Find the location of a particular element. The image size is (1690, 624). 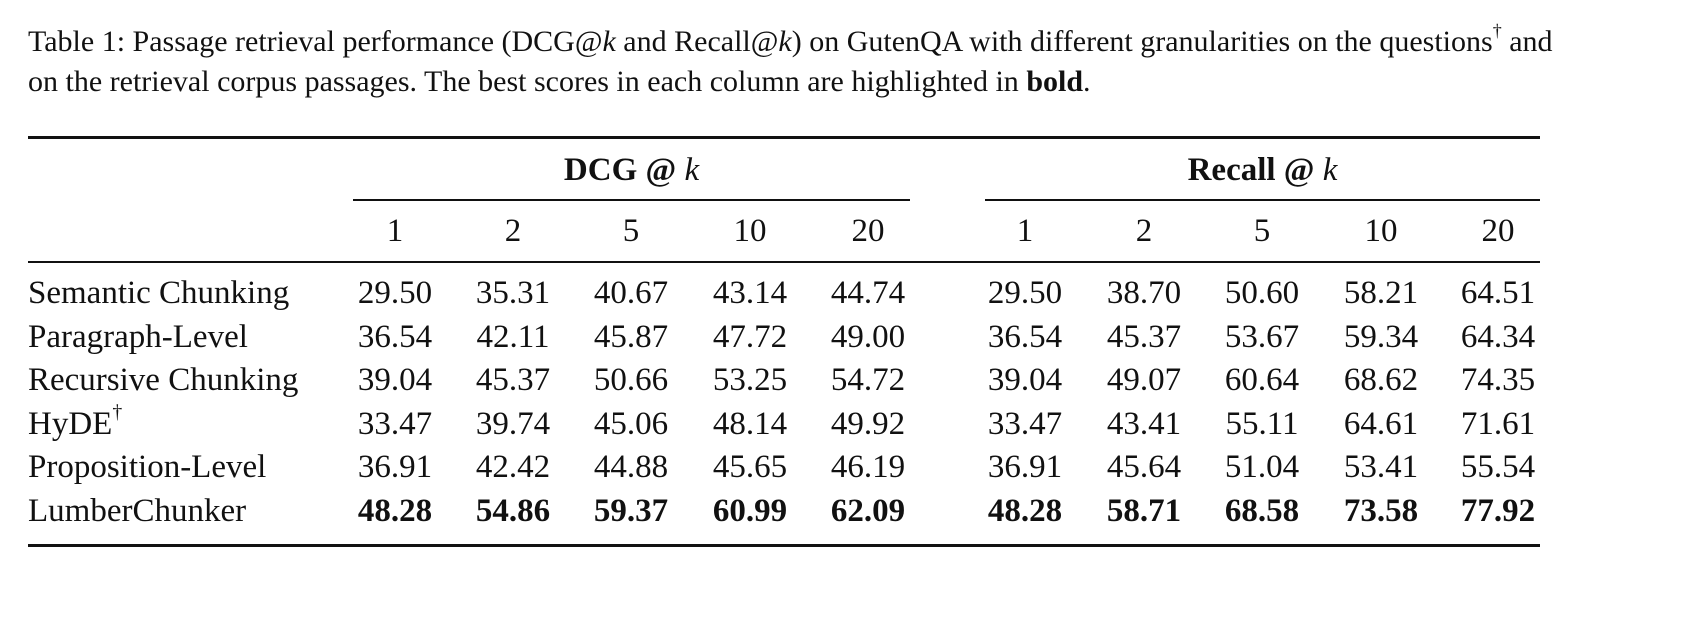

cell-value: 68.58 is located at coordinates (1262, 511).